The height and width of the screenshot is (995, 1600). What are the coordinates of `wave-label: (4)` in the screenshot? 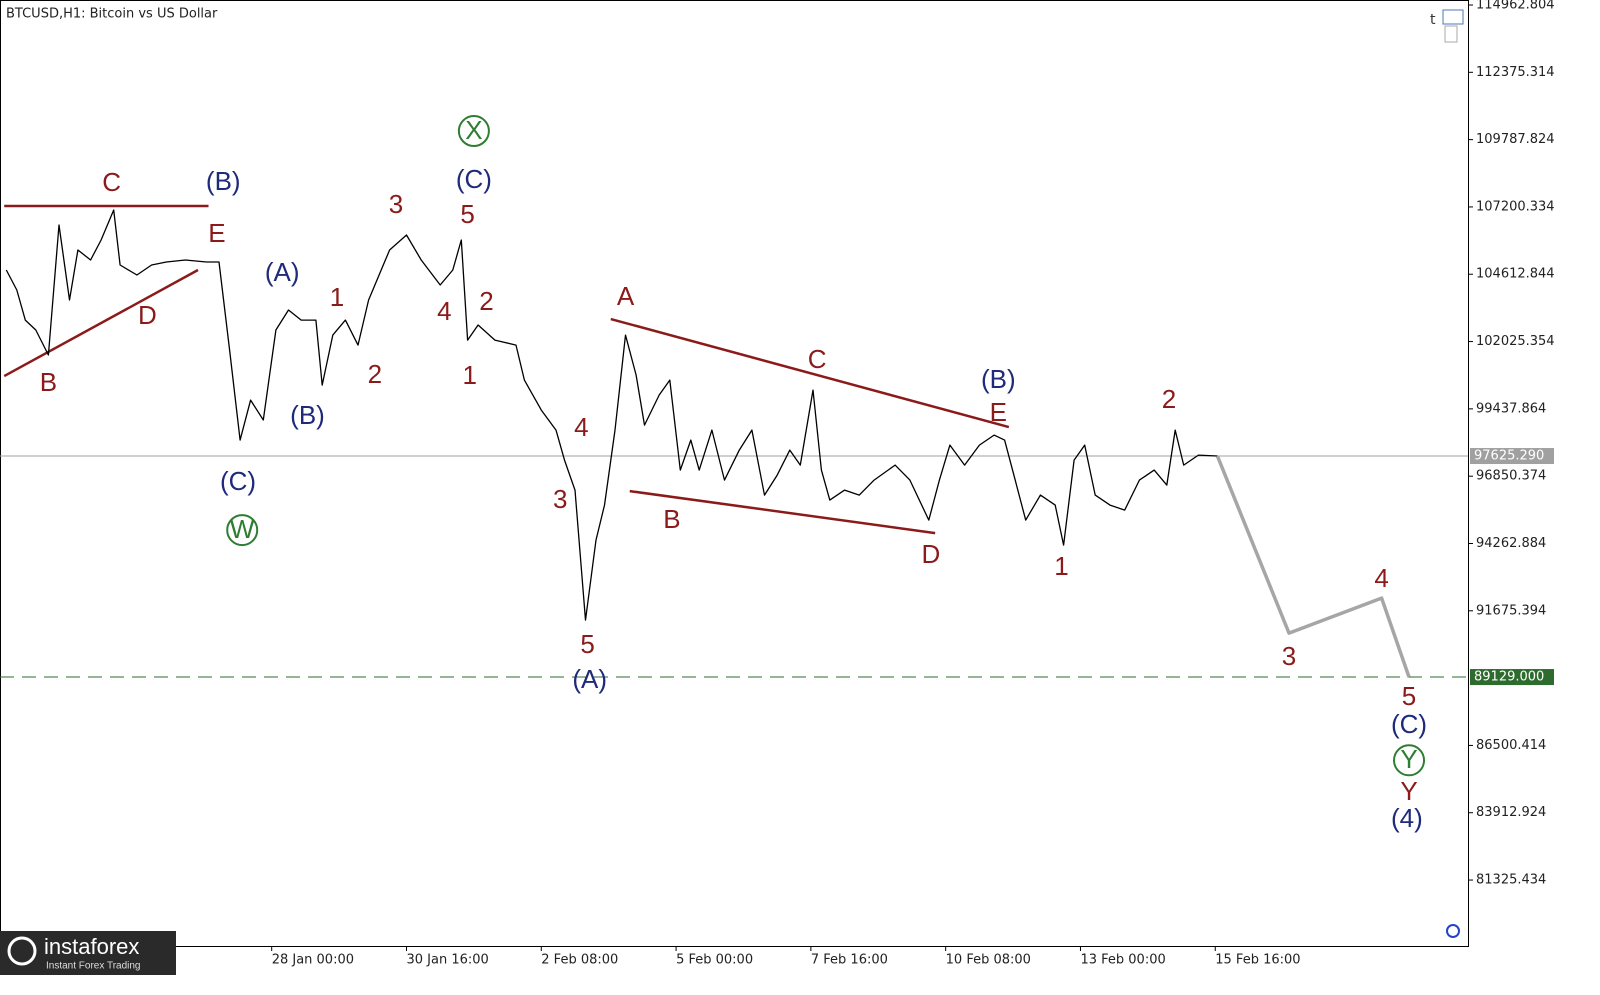 It's located at (1407, 818).